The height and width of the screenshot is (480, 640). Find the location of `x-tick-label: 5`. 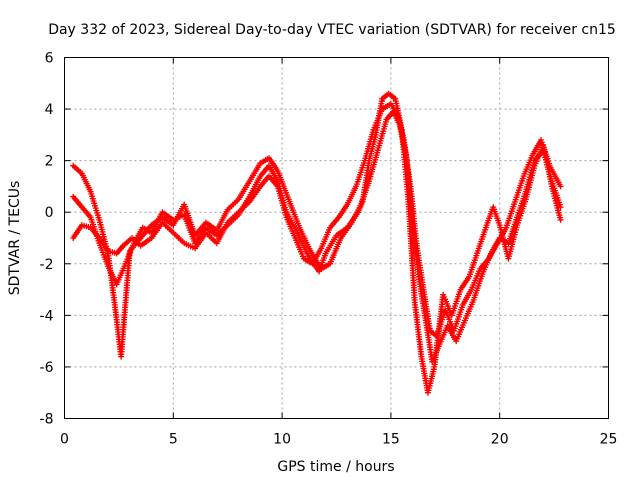

x-tick-label: 5 is located at coordinates (173, 440).